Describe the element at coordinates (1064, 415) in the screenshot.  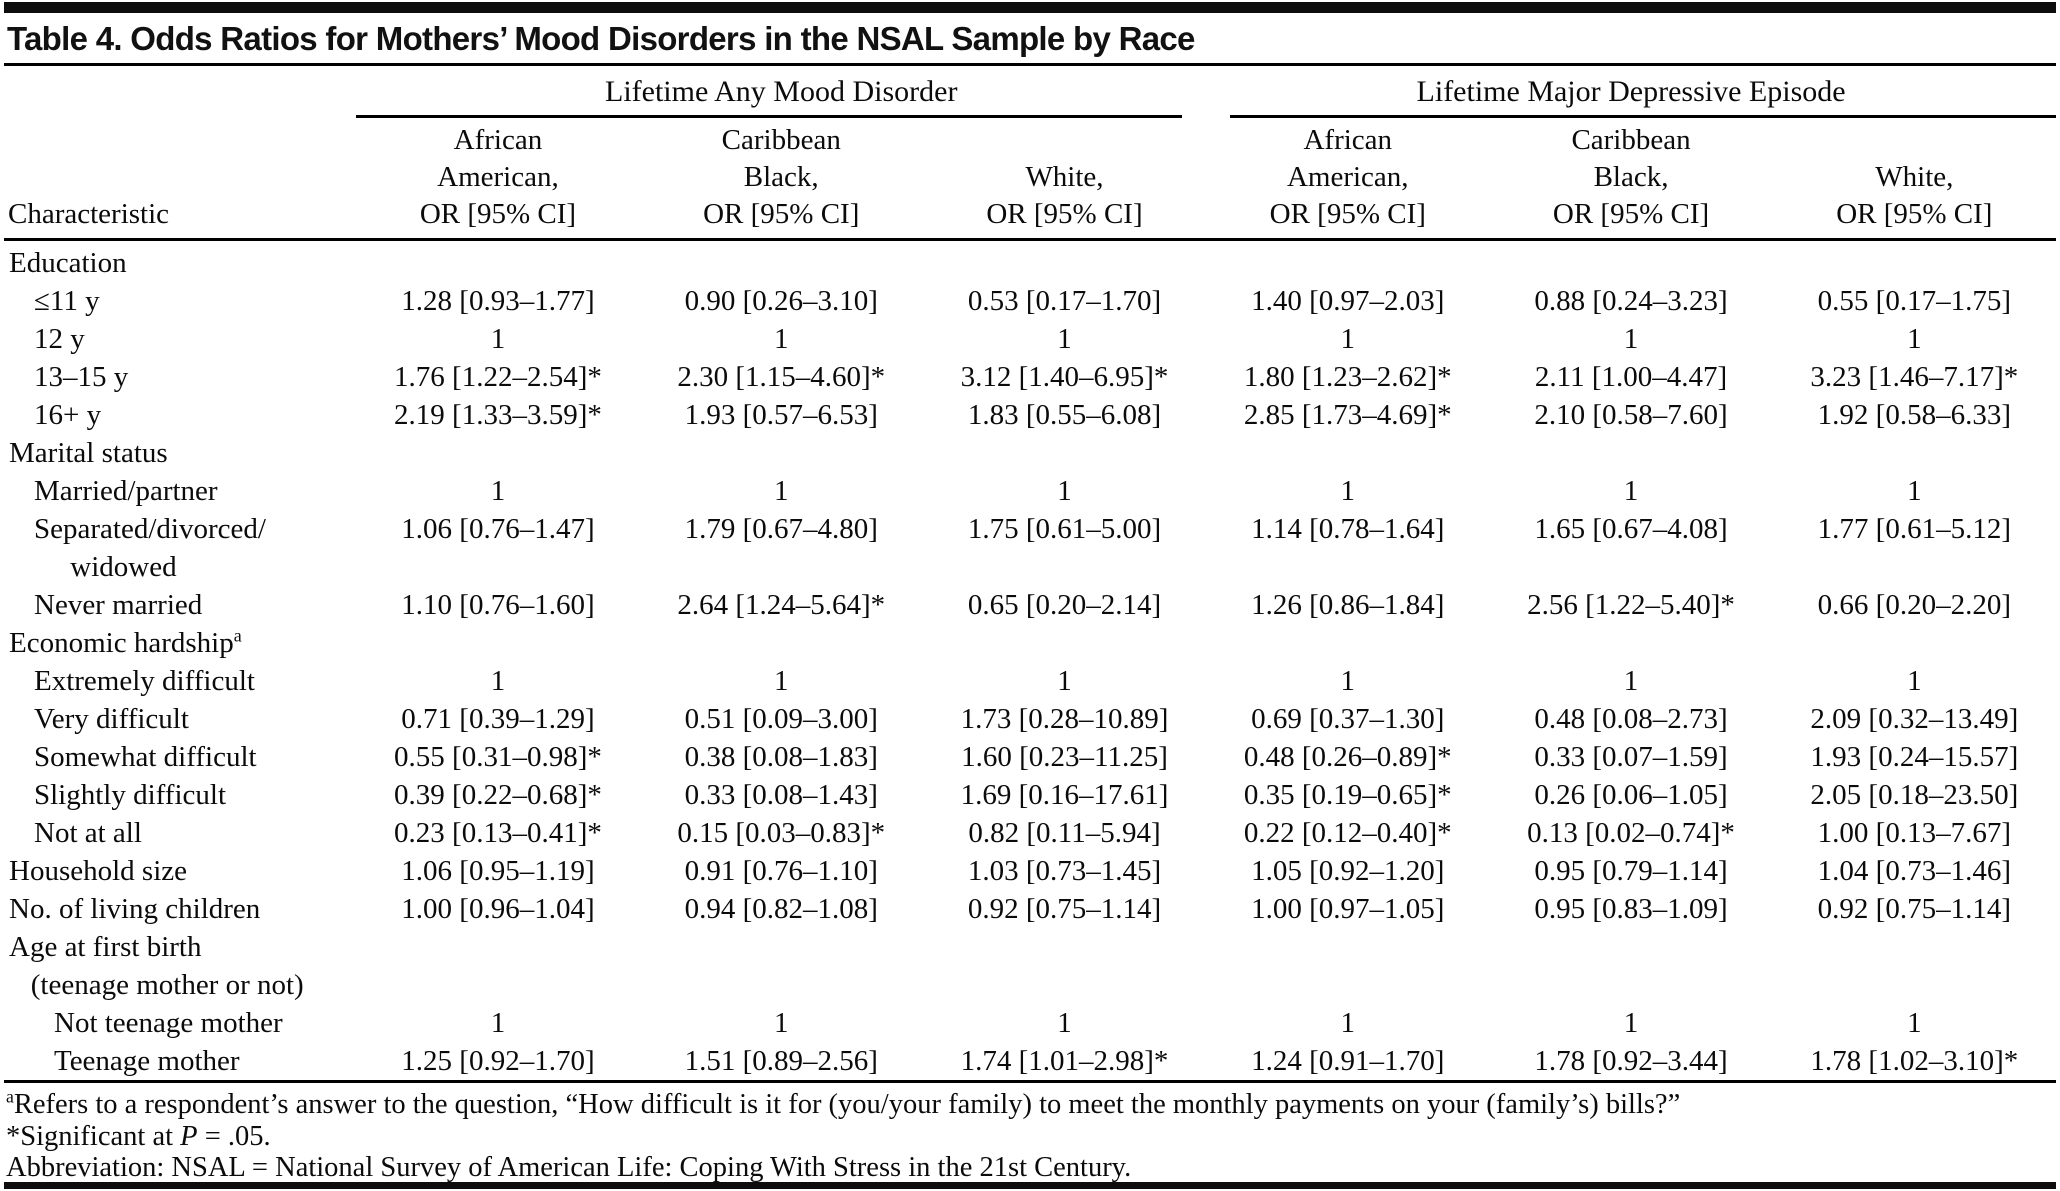
I see `or-ci-value: 1.83 [0.55–6.08]` at that location.